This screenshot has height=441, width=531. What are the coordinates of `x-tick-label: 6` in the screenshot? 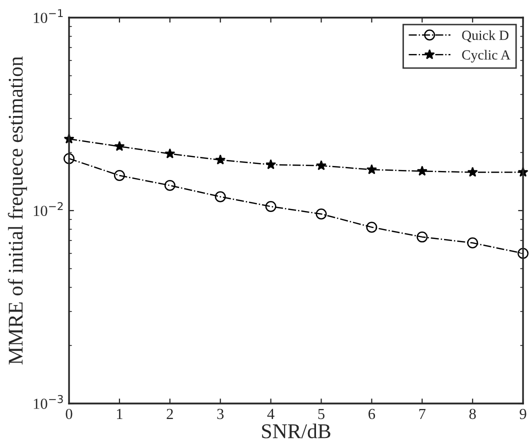 It's located at (372, 414).